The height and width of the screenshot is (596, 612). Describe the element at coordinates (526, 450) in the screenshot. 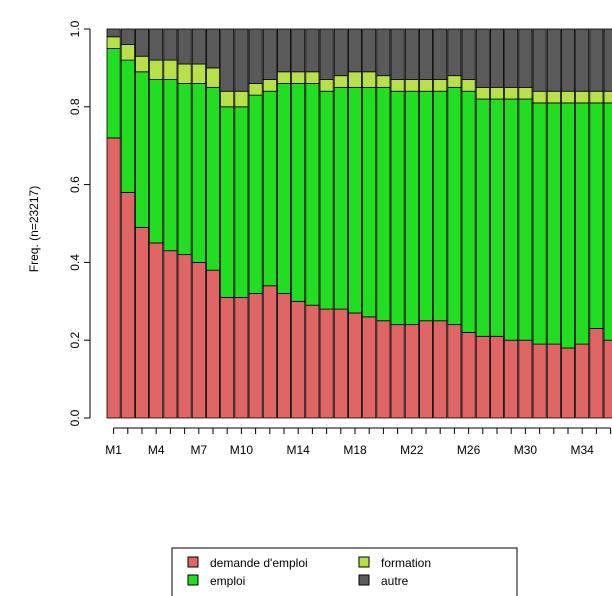

I see `x-tick-label: M30` at that location.